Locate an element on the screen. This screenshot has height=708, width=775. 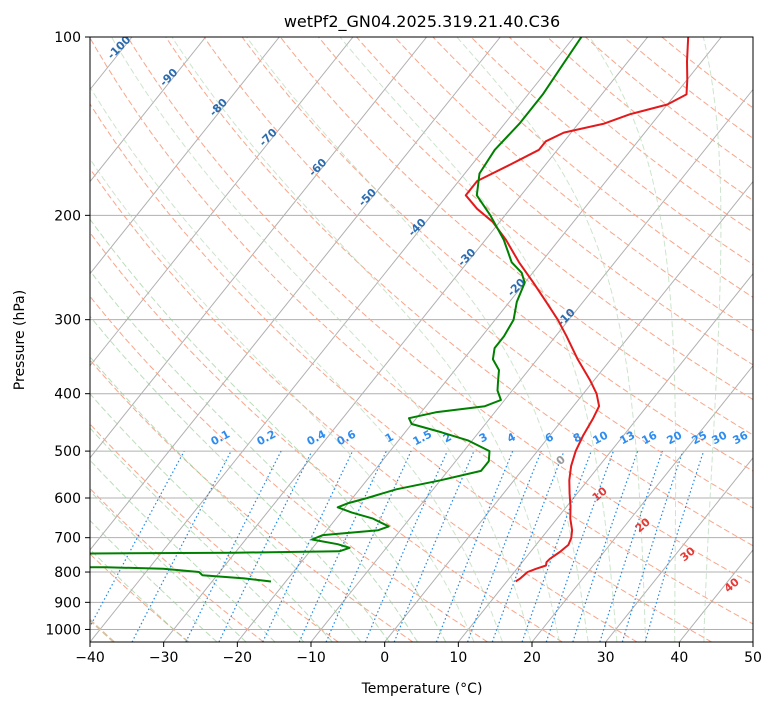
x-tick-label: 20 is located at coordinates (532, 658).